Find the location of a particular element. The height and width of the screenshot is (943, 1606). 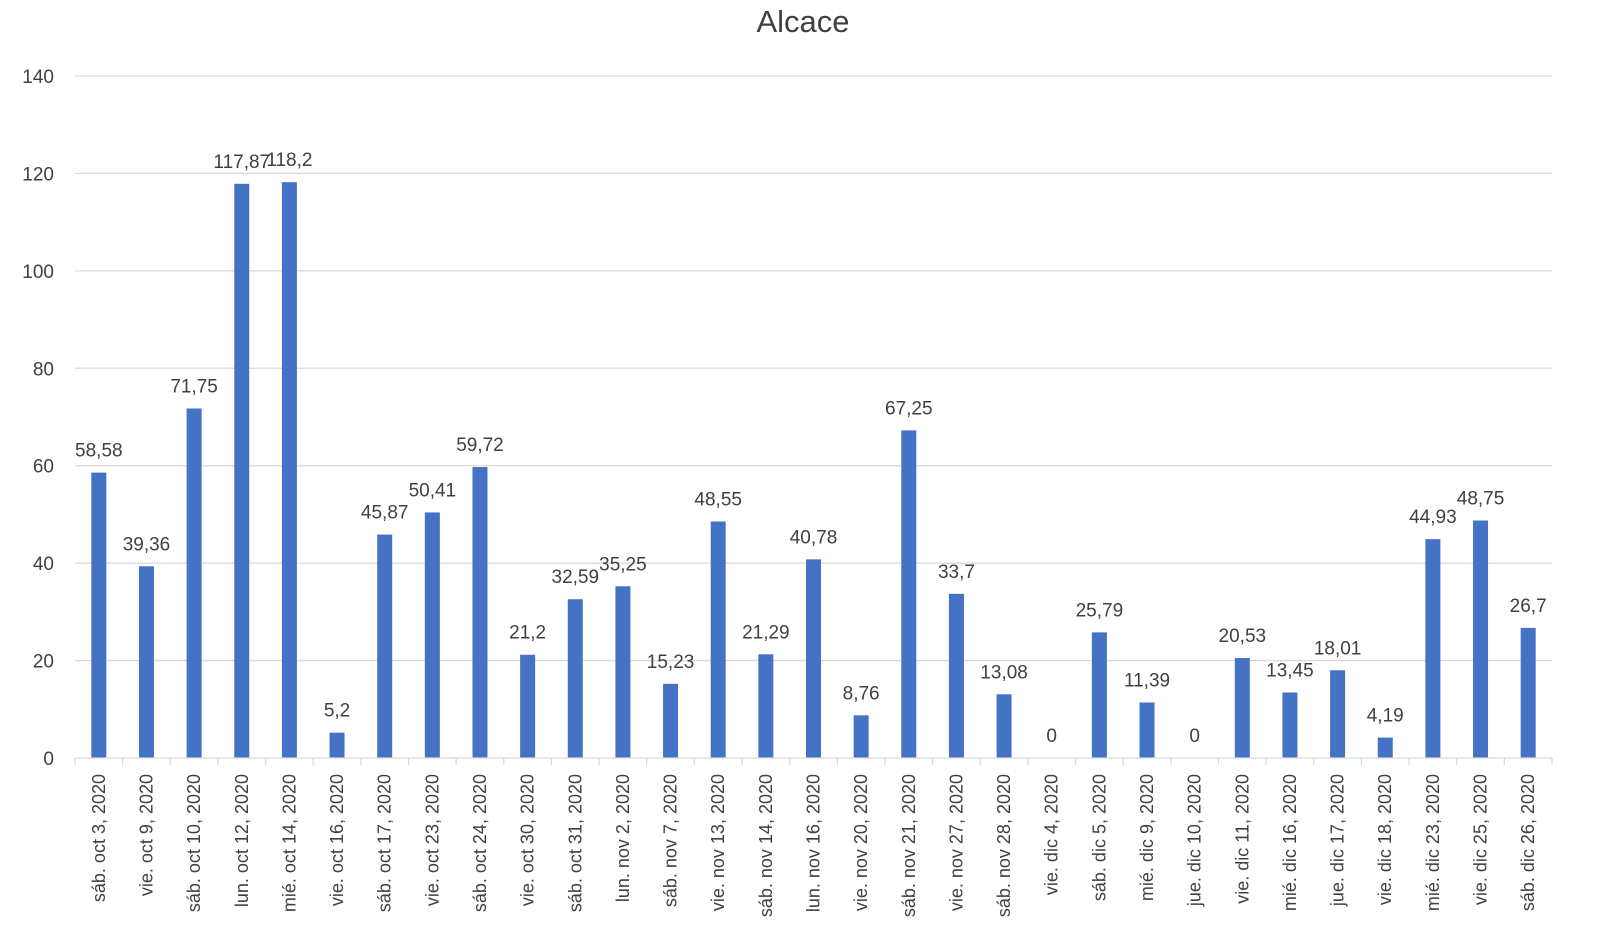

x-category-label: mié. dic 23, 2020 is located at coordinates (1433, 842).